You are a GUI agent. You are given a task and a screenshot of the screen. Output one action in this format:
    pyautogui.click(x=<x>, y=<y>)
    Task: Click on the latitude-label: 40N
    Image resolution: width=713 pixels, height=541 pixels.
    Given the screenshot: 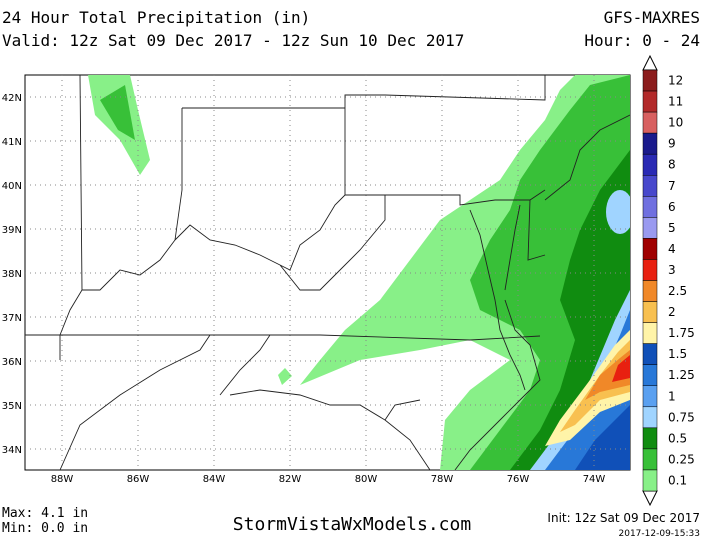 What is the action you would take?
    pyautogui.click(x=12, y=186)
    